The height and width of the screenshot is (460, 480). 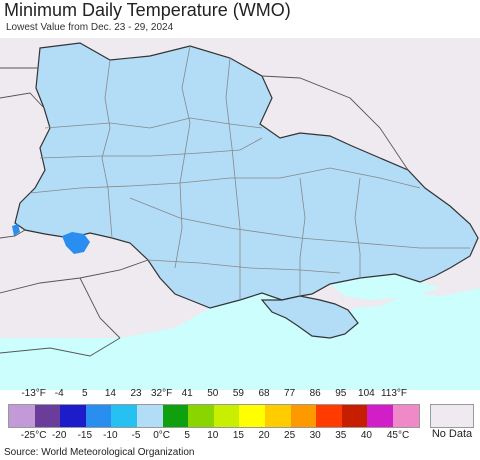 What do you see at coordinates (136, 393) in the screenshot?
I see `legend-f-label: 23` at bounding box center [136, 393].